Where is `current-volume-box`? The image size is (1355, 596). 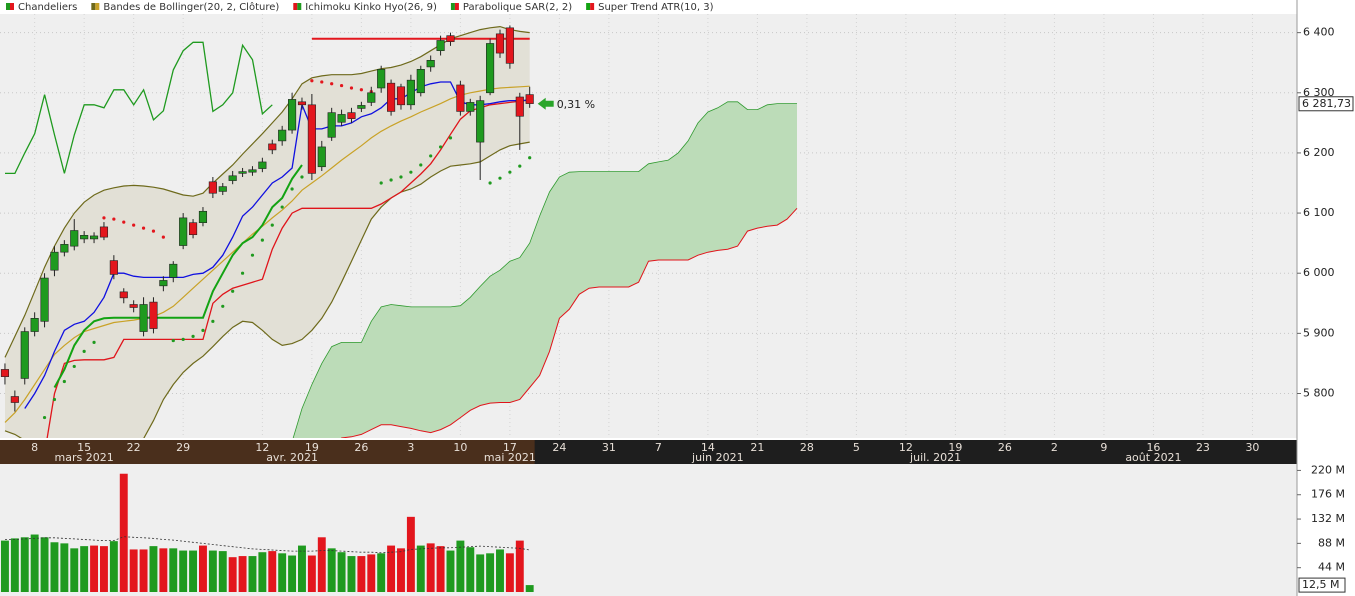 current-volume-box is located at coordinates (1322, 585).